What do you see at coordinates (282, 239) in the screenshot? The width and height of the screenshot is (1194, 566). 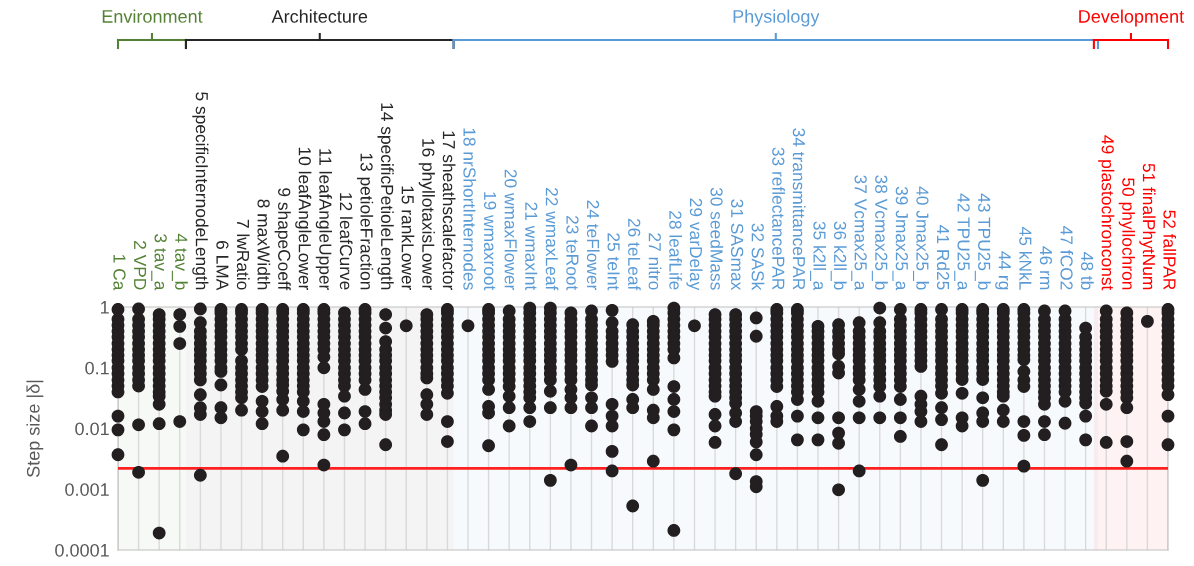 I see `x-tick-label: 9 shapeCoeff` at bounding box center [282, 239].